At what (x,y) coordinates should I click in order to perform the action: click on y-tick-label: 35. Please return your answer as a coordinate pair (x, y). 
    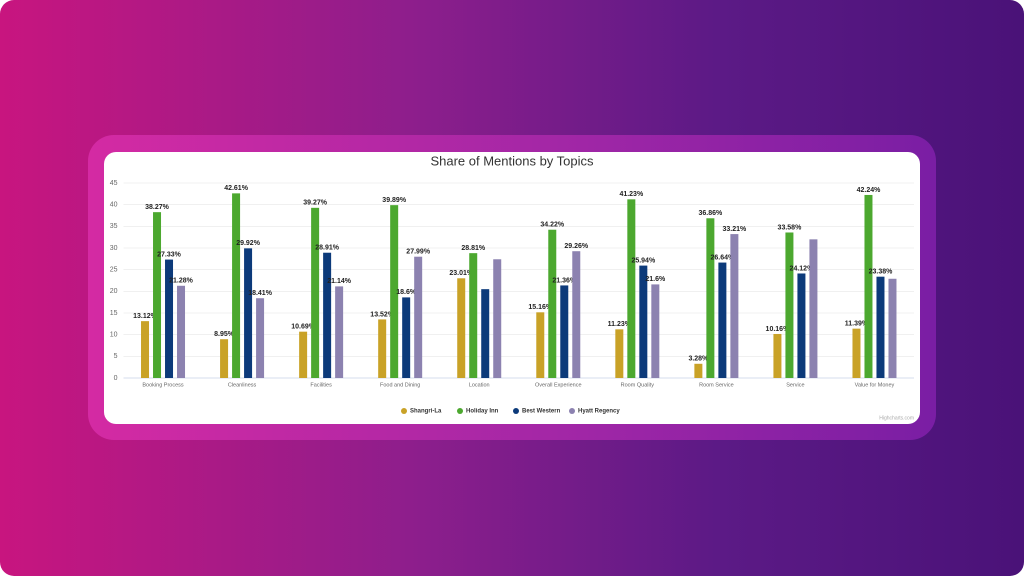
    Looking at the image, I should click on (114, 226).